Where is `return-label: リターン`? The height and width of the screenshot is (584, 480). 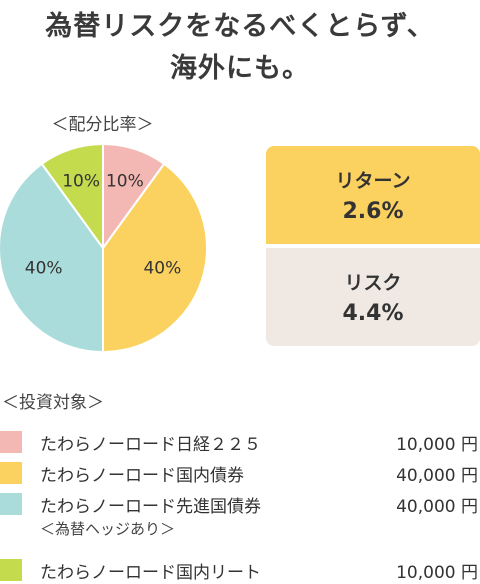 return-label: リターン is located at coordinates (373, 181).